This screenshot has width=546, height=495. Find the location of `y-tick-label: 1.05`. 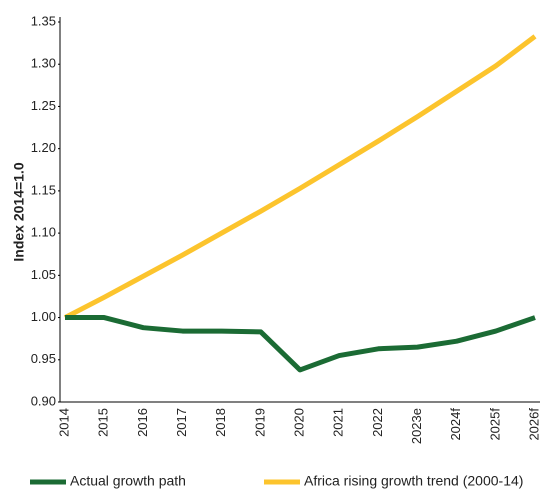

y-tick-label: 1.05 is located at coordinates (43, 274).